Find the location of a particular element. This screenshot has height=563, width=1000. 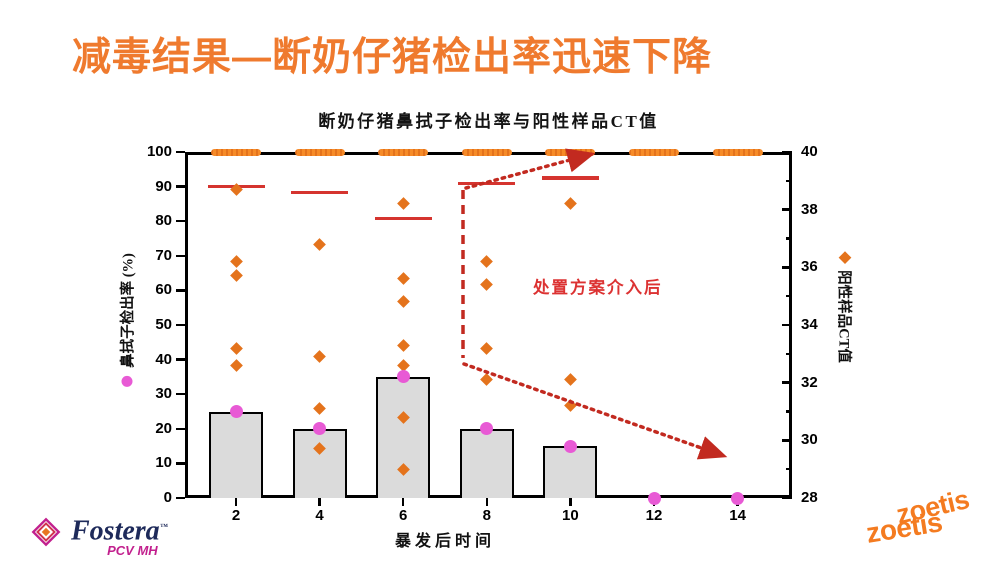

left-tick-label: 30 is located at coordinates (163, 394).